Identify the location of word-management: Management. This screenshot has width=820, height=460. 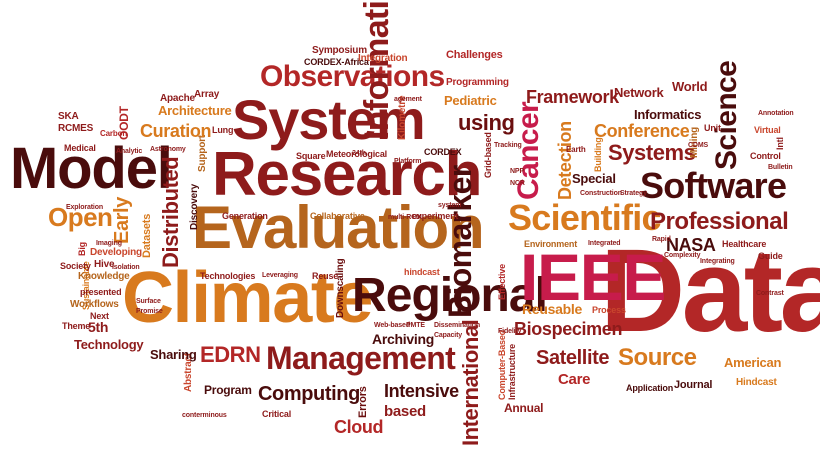
(361, 358).